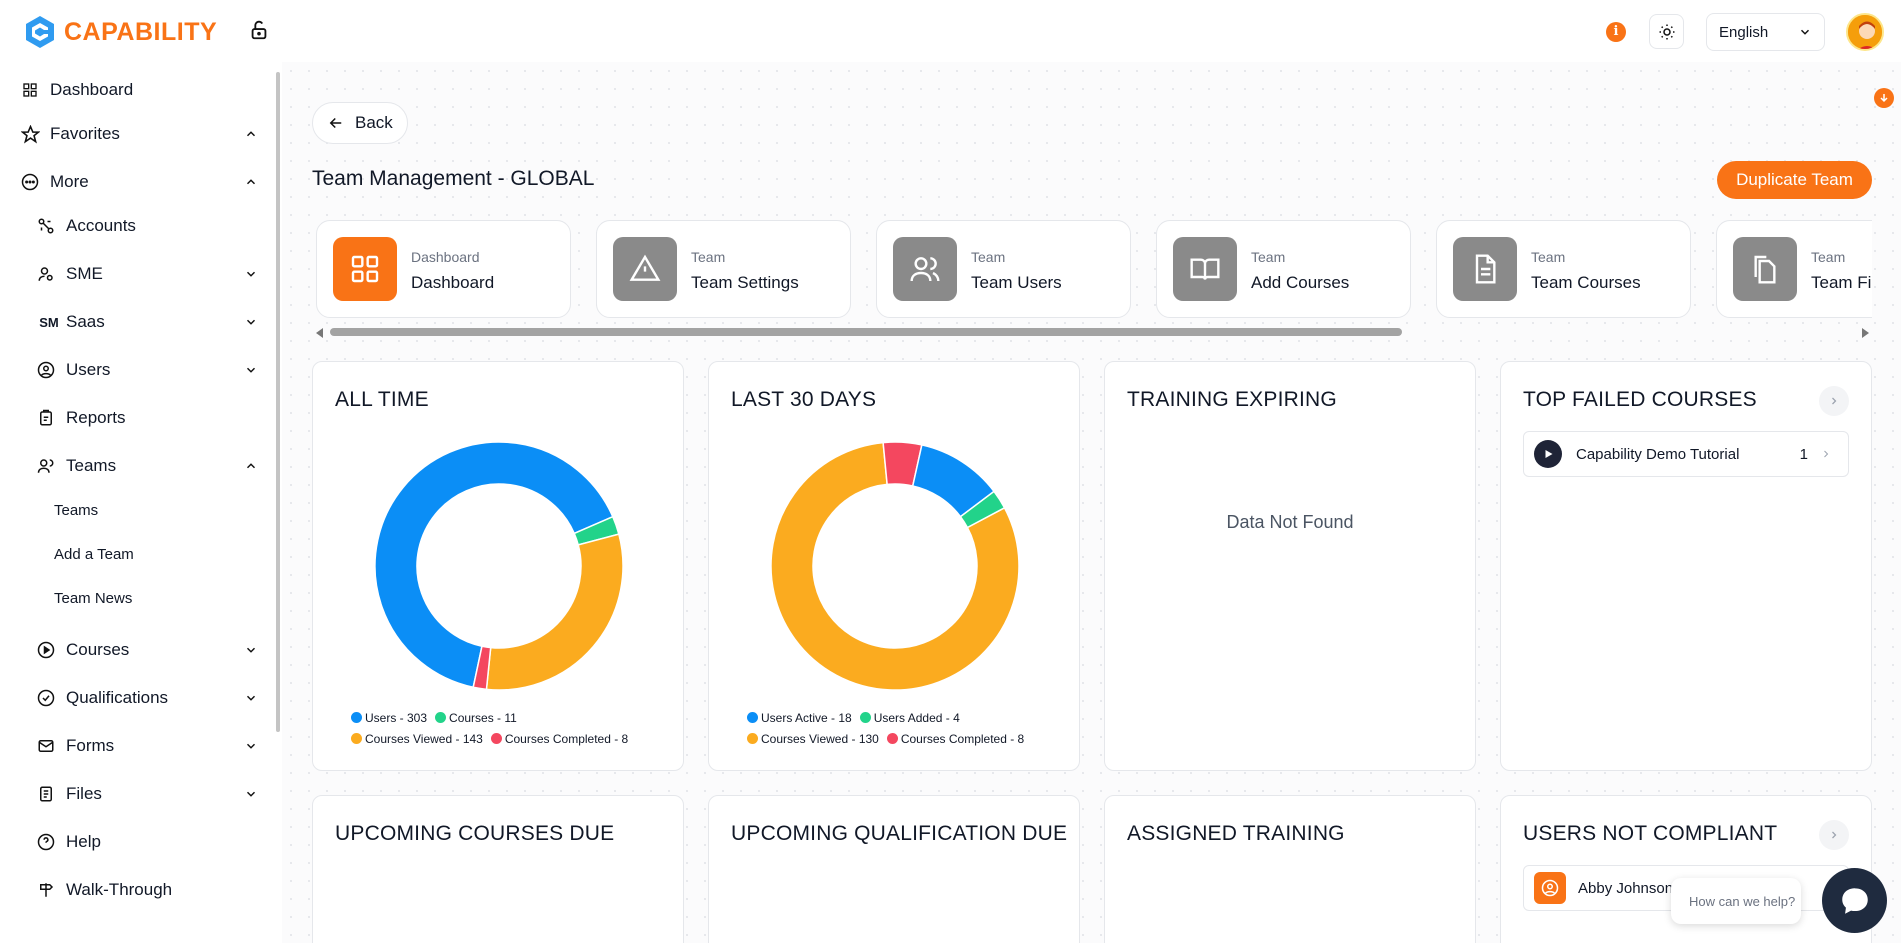  What do you see at coordinates (46, 650) in the screenshot?
I see `play-circle-icon` at bounding box center [46, 650].